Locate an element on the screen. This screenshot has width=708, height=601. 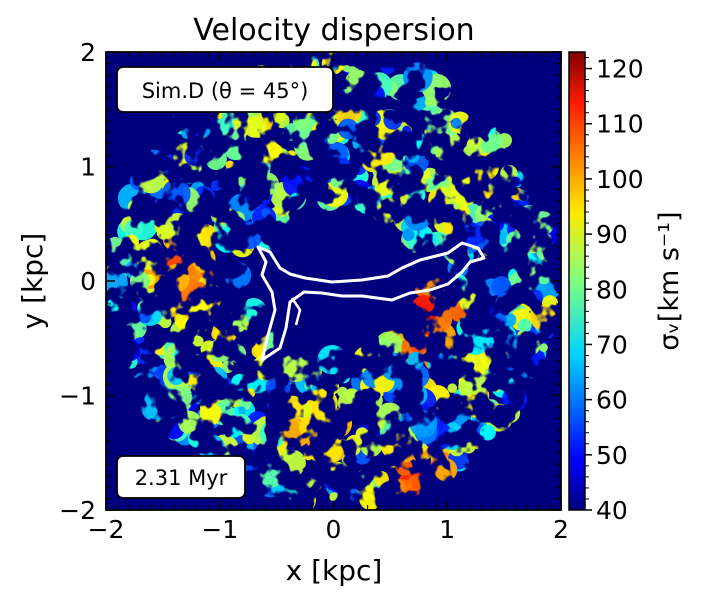
x-tick-label: 2 is located at coordinates (561, 529).